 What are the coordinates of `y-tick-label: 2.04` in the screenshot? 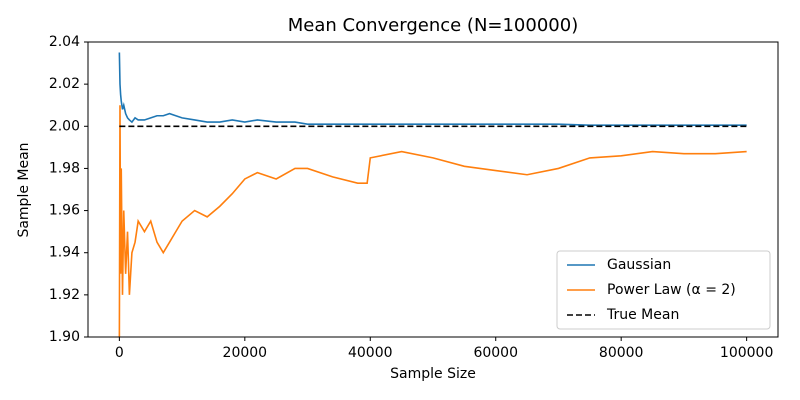 It's located at (64, 42).